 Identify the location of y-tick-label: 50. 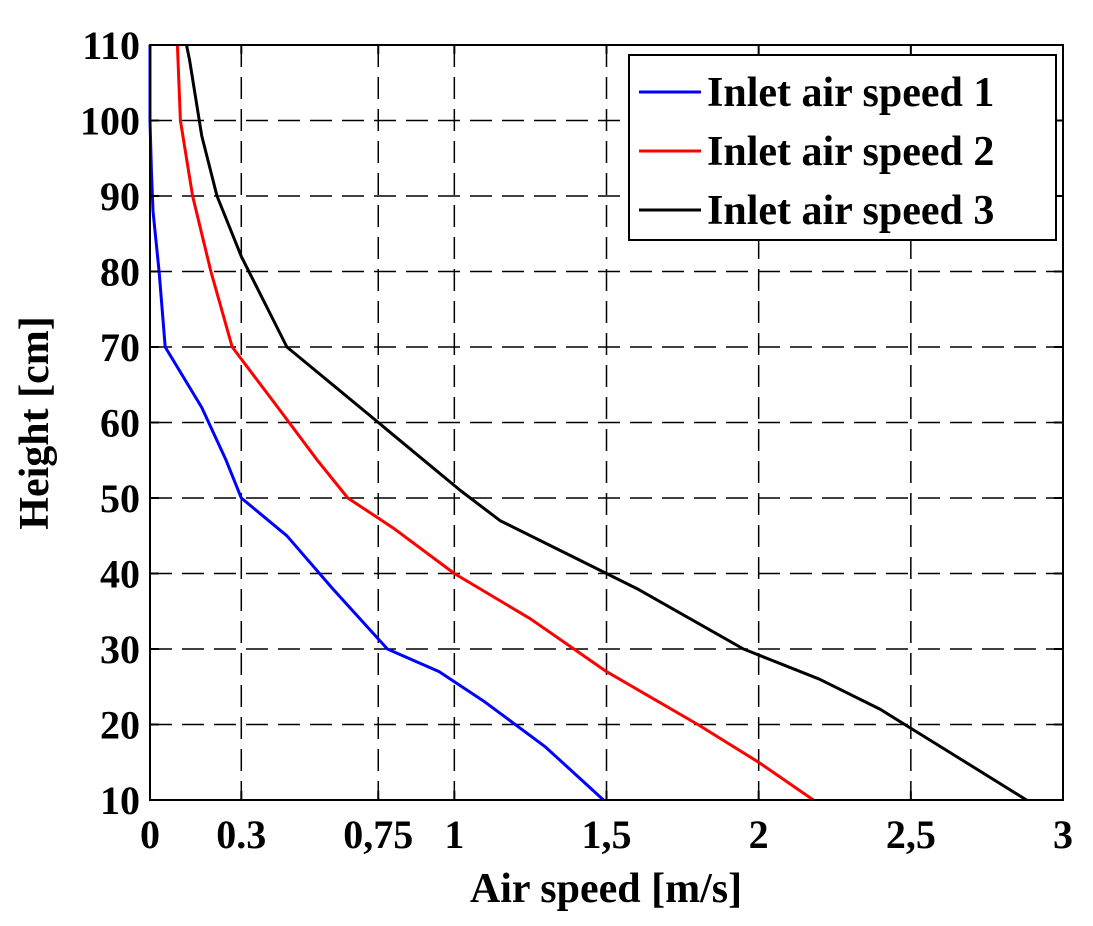
(120, 498).